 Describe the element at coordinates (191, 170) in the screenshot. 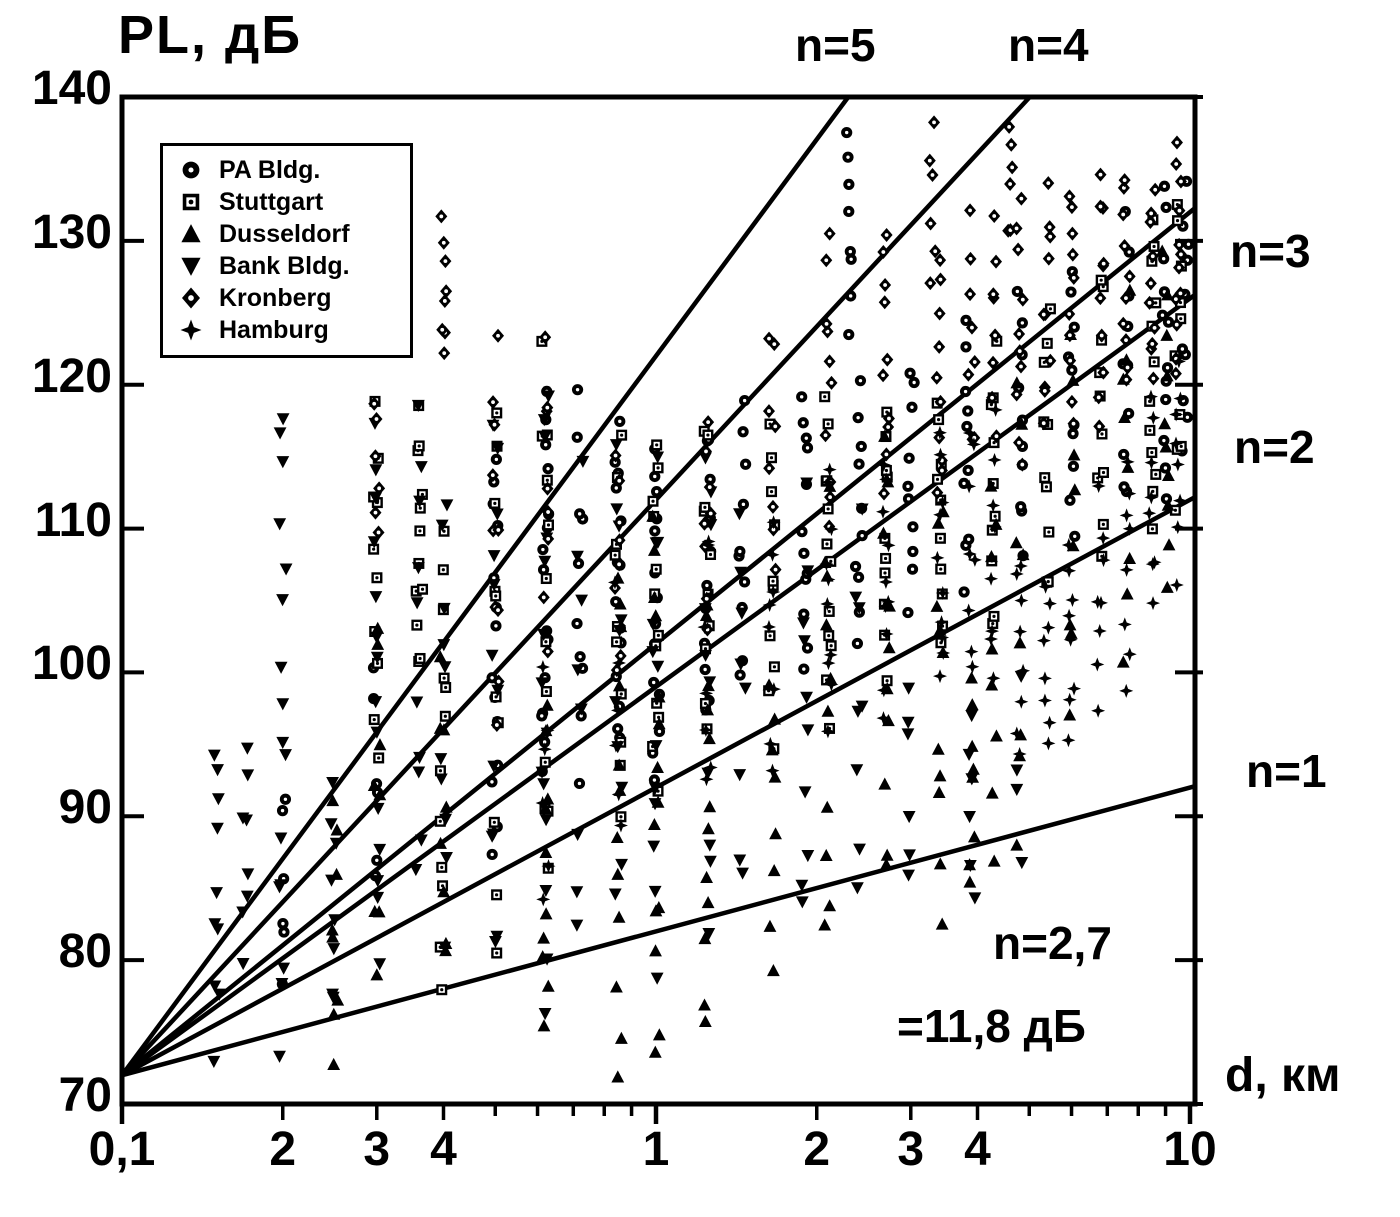

I see `circle-dot-icon` at that location.